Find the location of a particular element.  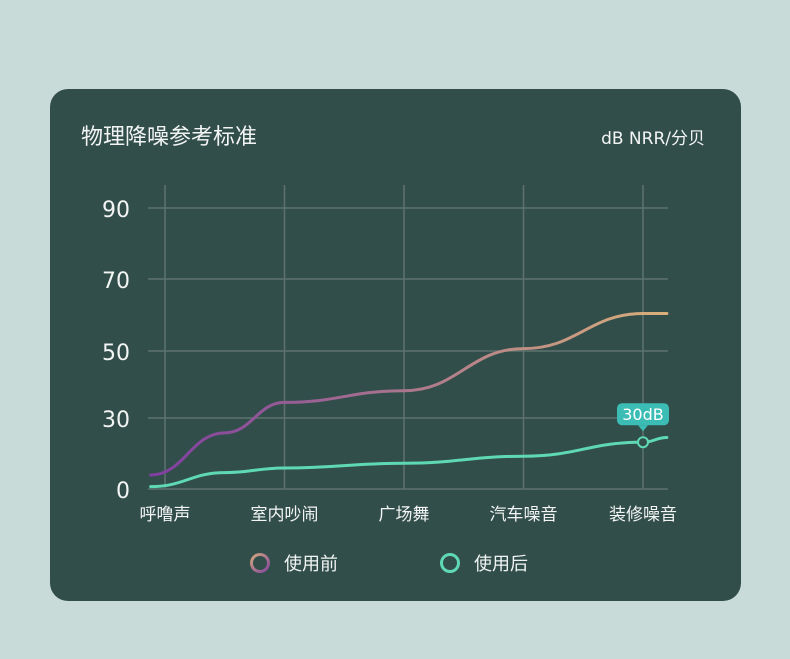

annotation-pointer is located at coordinates (643, 428).